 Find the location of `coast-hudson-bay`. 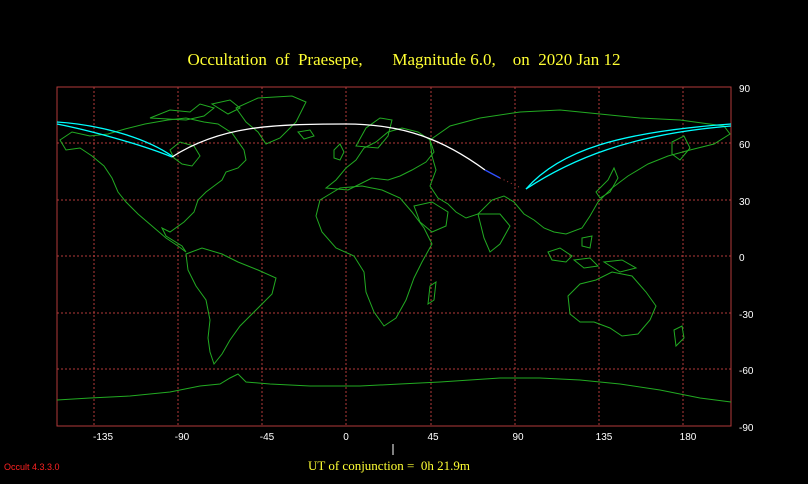

coast-hudson-bay is located at coordinates (185, 154).